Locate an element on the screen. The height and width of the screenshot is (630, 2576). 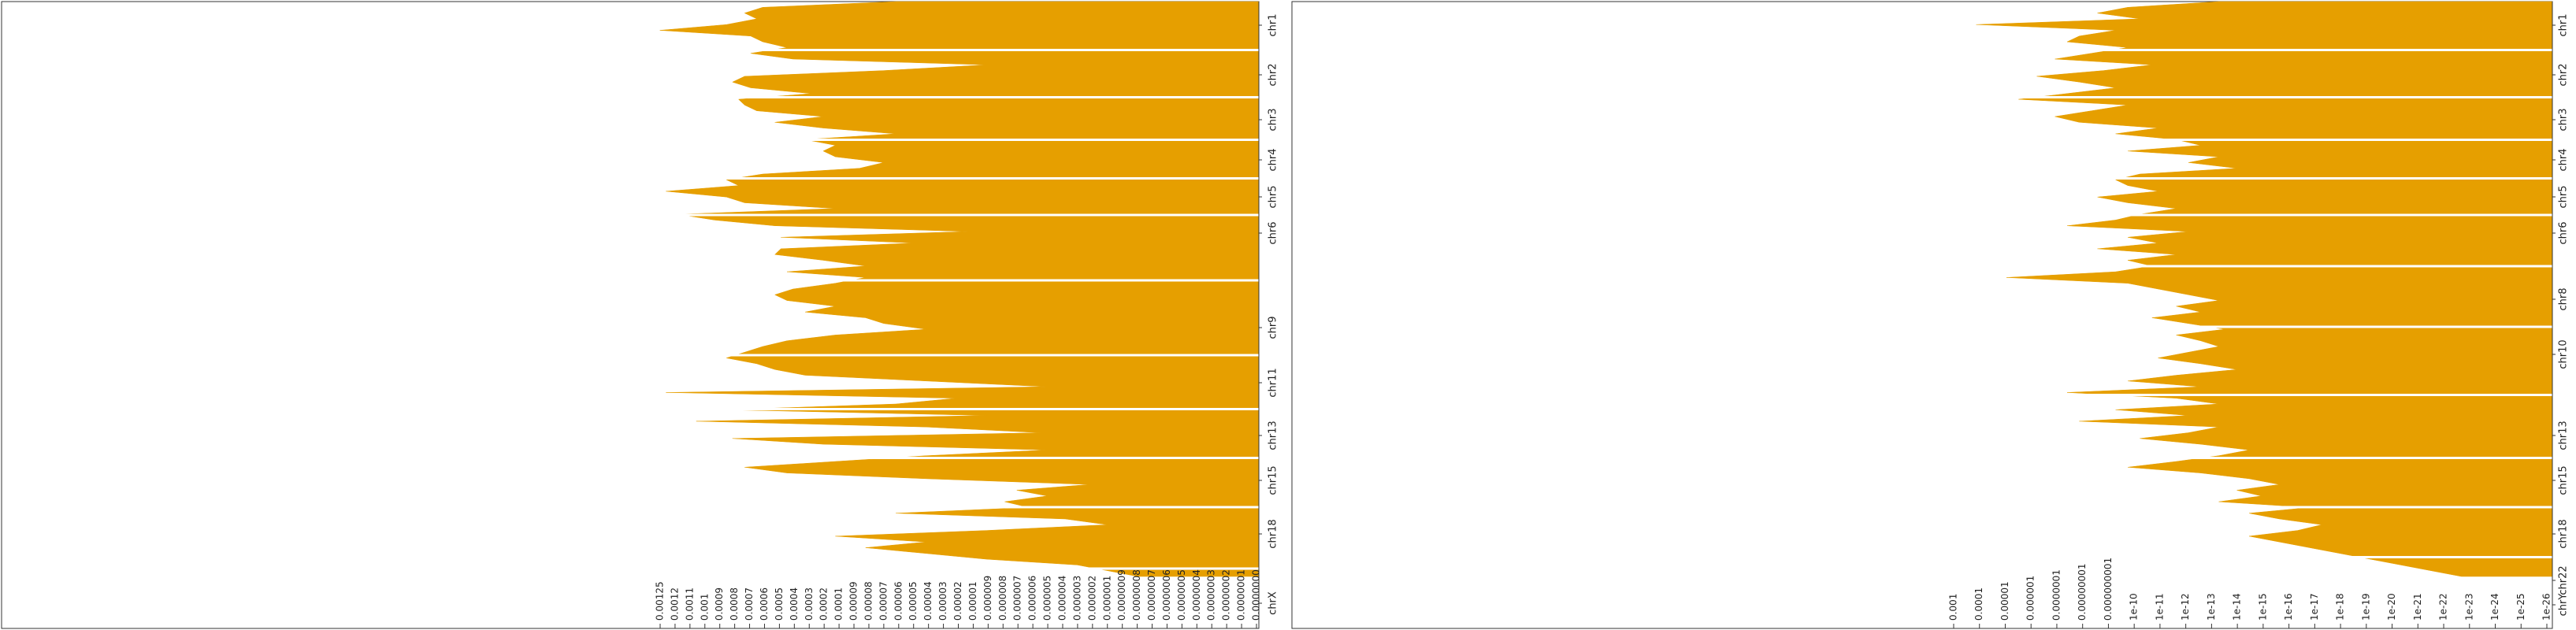
tick-label: 0.000007 is located at coordinates (1017, 598).